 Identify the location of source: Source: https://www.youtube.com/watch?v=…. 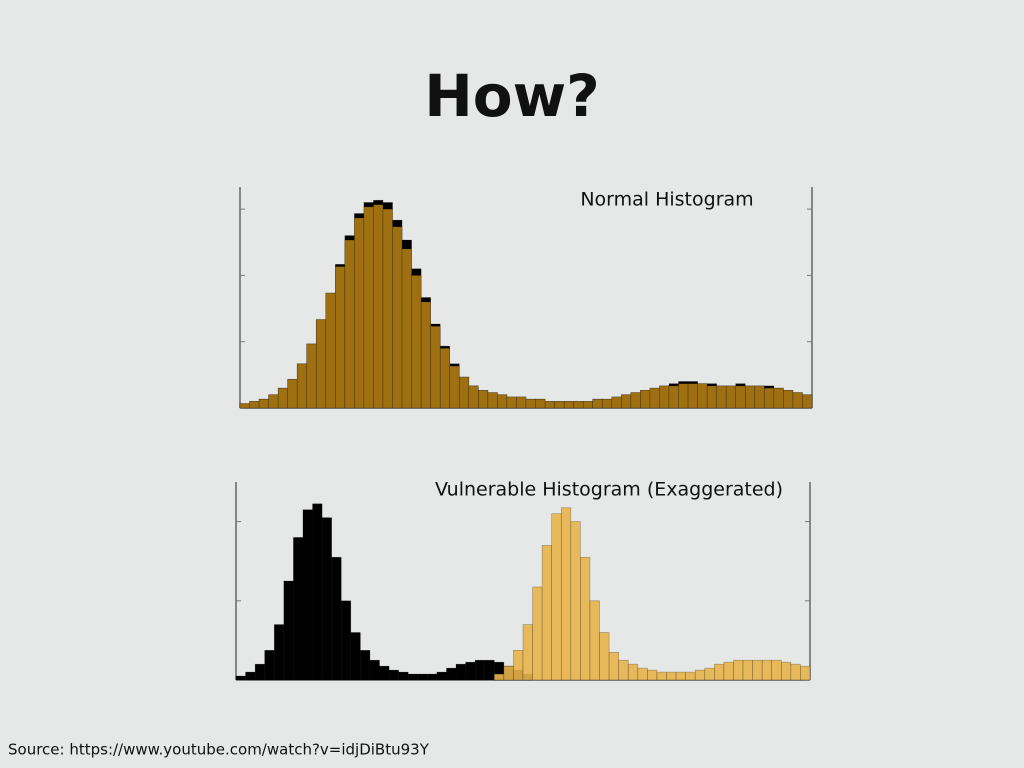
(219, 750).